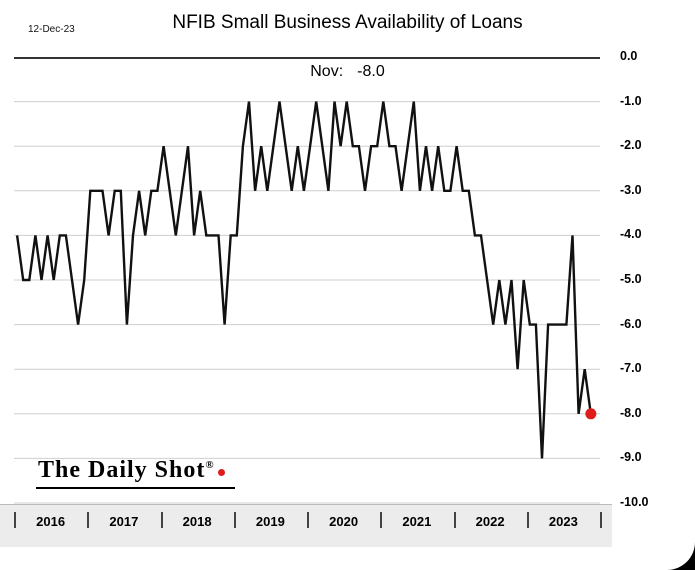  I want to click on y-tick-label: -4.0, so click(631, 234).